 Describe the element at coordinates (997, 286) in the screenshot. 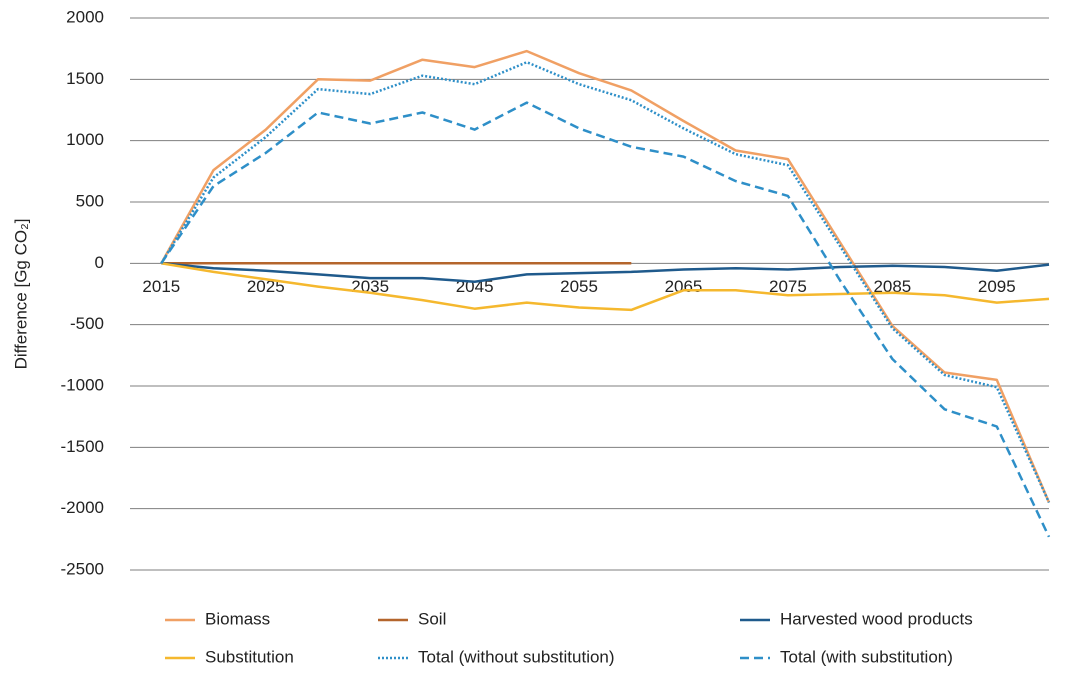

I see `x-tick-label: 2095` at that location.